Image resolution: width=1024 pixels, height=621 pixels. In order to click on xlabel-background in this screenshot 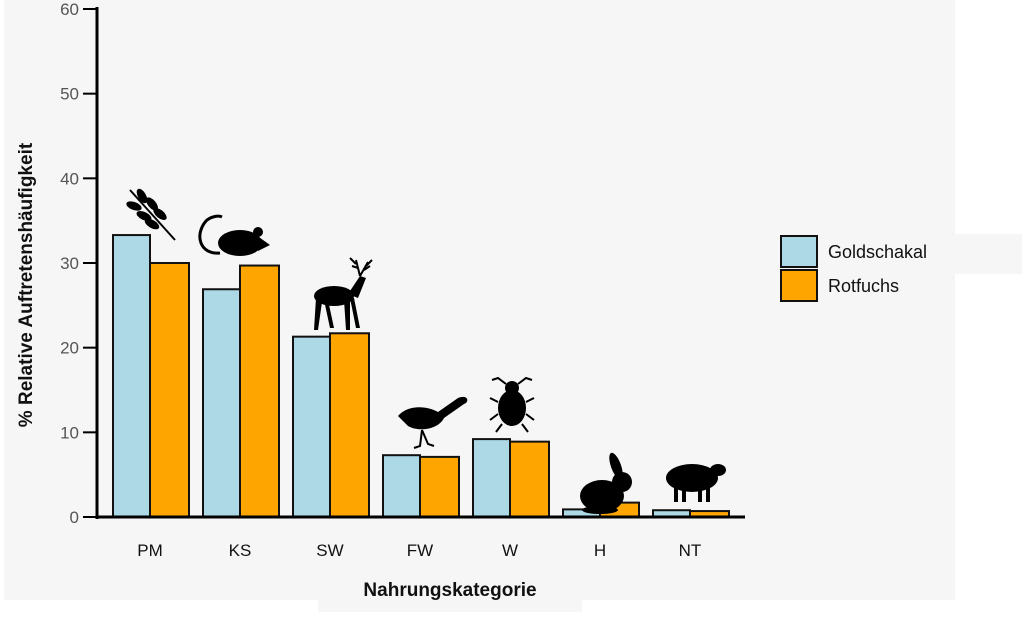, I will do `click(450, 591)`.